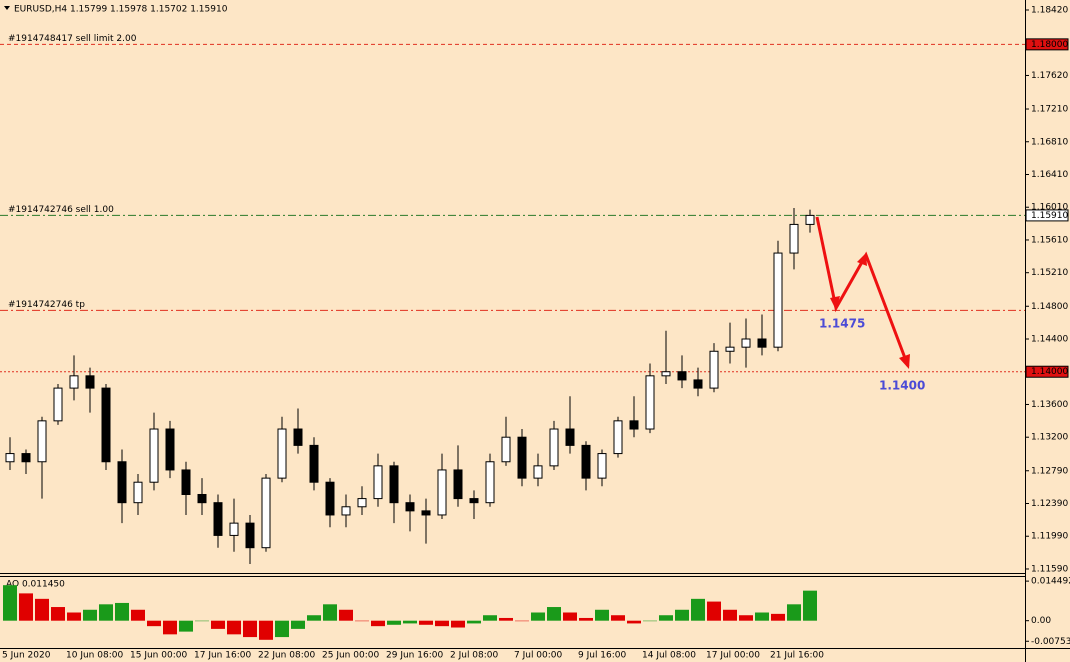 This screenshot has height=662, width=1070. What do you see at coordinates (61, 210) in the screenshot?
I see `order-label: #1914742746 sell 1.00` at bounding box center [61, 210].